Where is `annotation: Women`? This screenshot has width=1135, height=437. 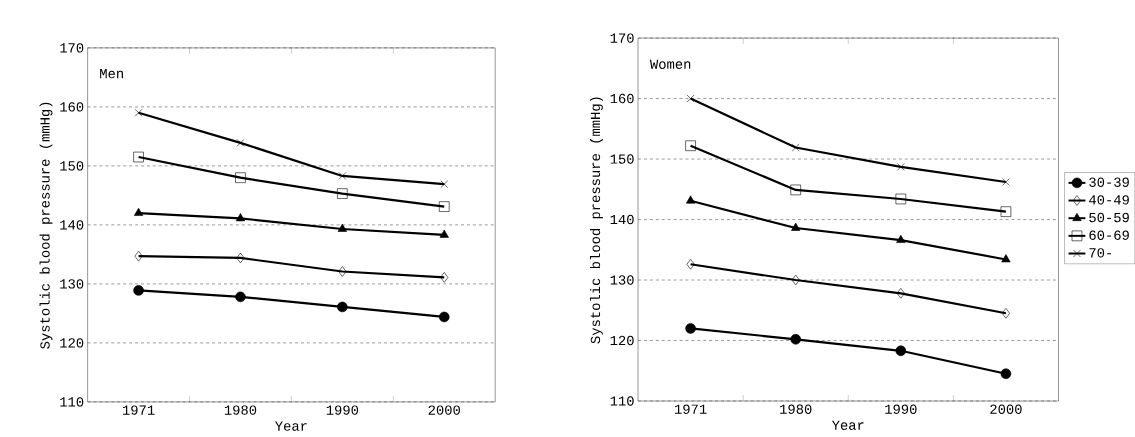 annotation: Women is located at coordinates (670, 64).